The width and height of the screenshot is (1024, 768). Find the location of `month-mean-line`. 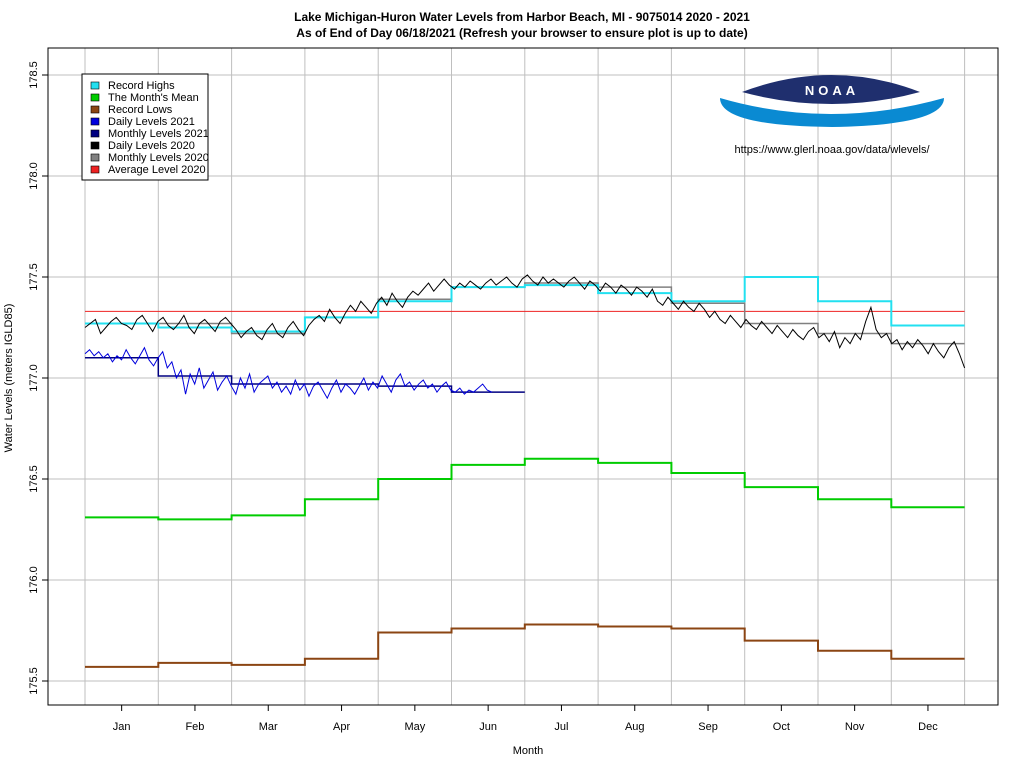

month-mean-line is located at coordinates (525, 489).